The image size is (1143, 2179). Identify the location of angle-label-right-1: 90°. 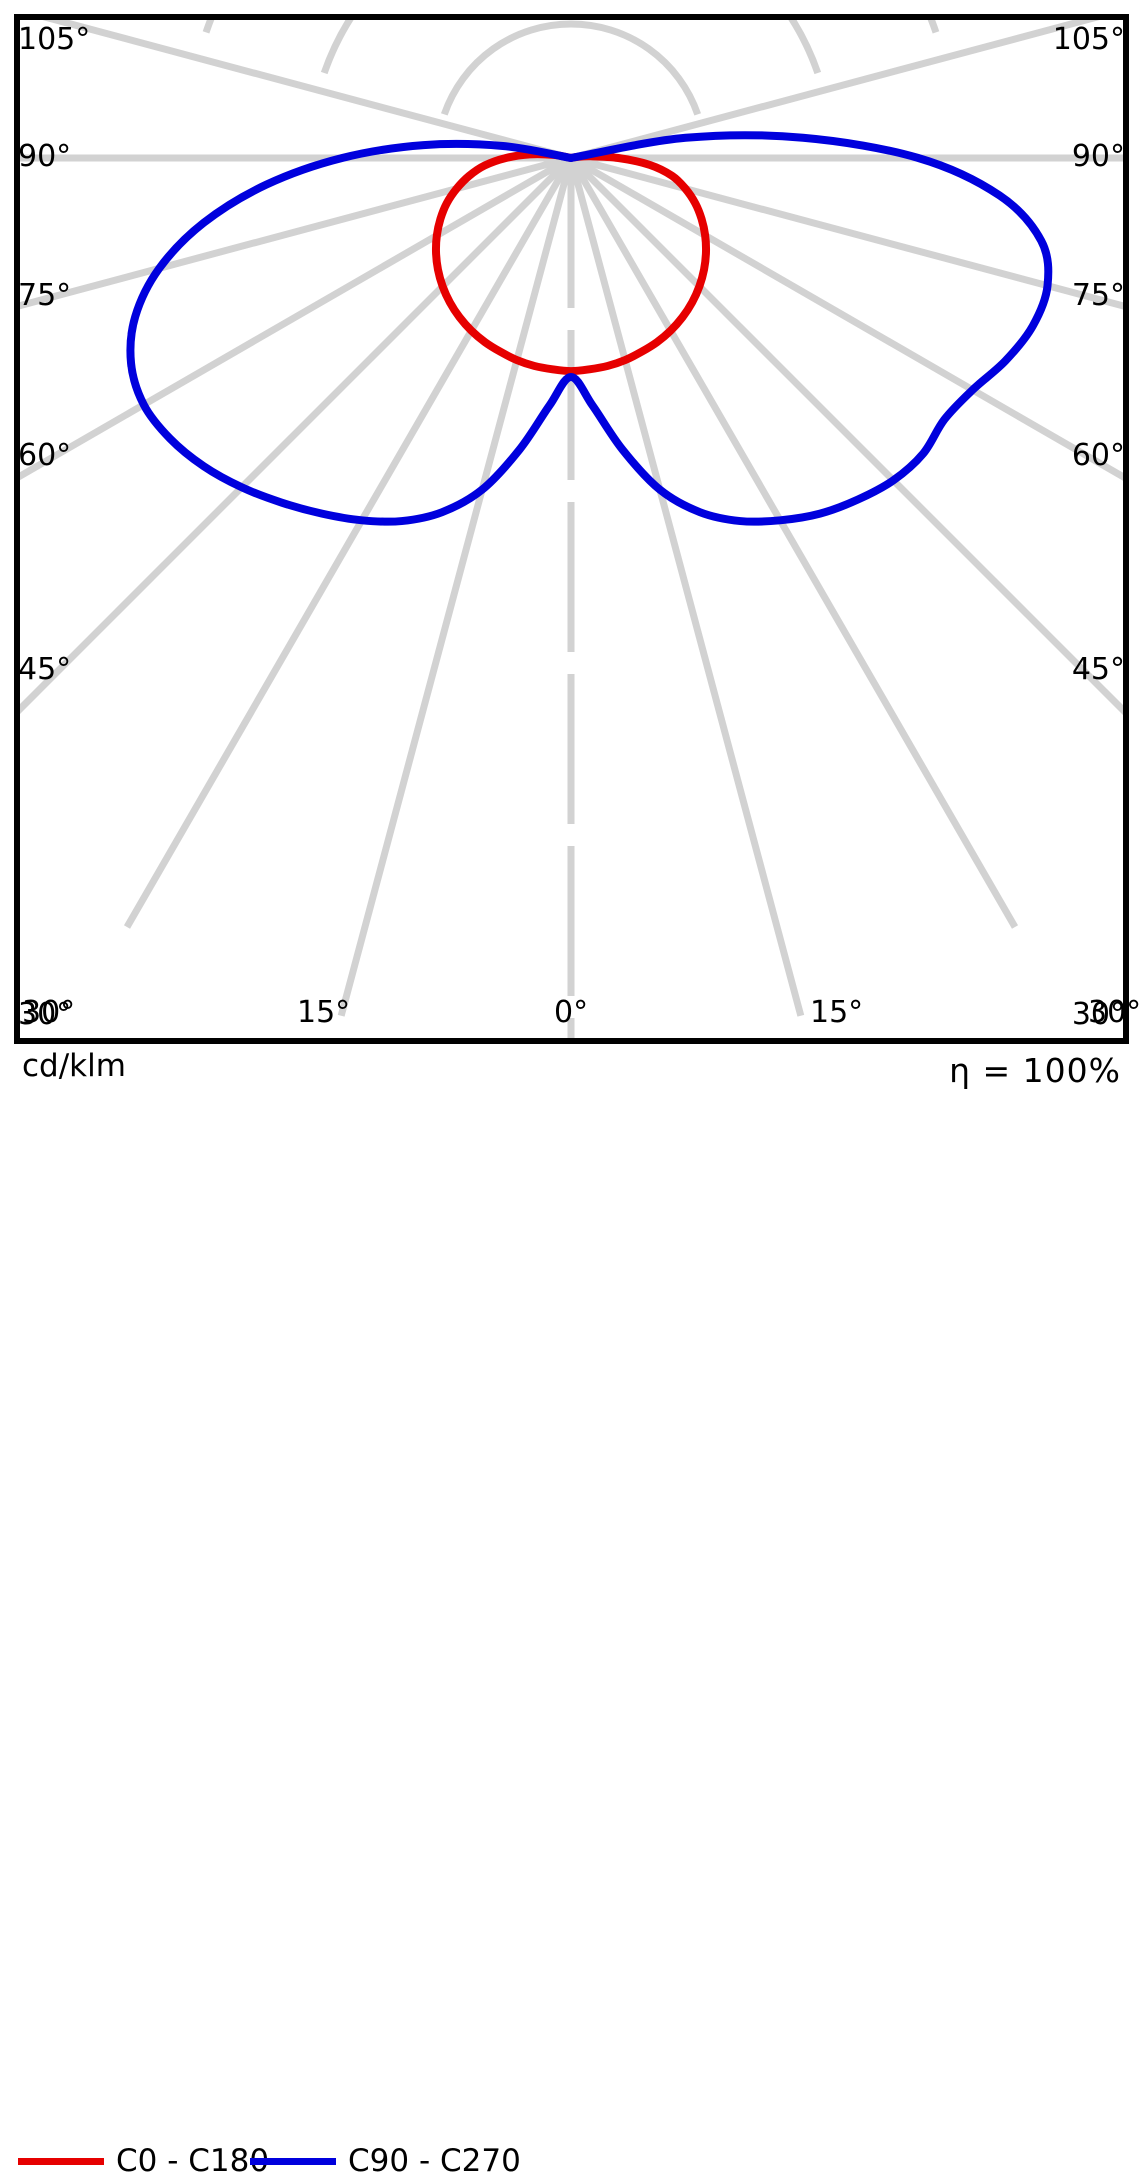
(1098, 156).